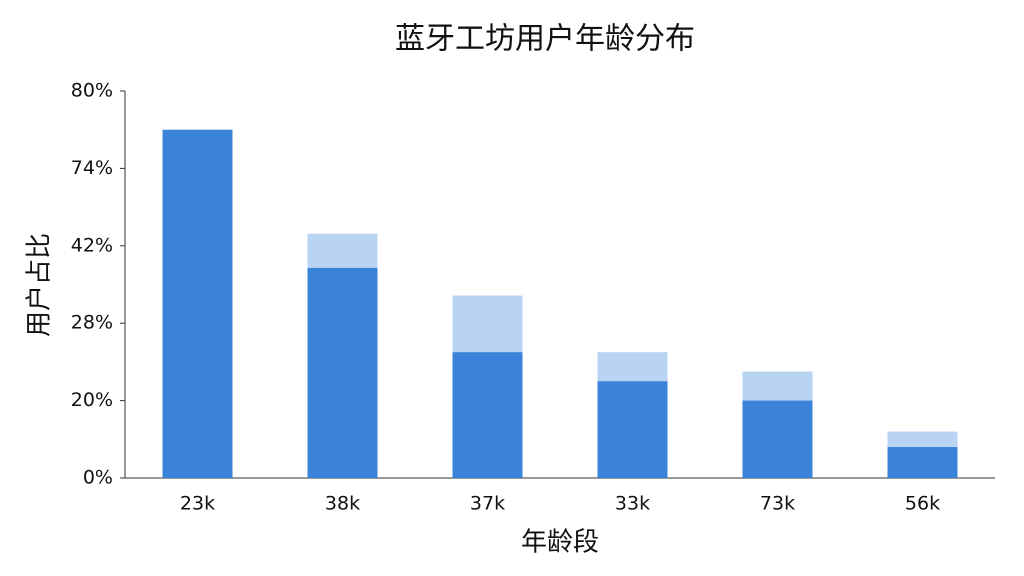 The width and height of the screenshot is (1024, 576). I want to click on x-tick-label: 73k, so click(777, 504).